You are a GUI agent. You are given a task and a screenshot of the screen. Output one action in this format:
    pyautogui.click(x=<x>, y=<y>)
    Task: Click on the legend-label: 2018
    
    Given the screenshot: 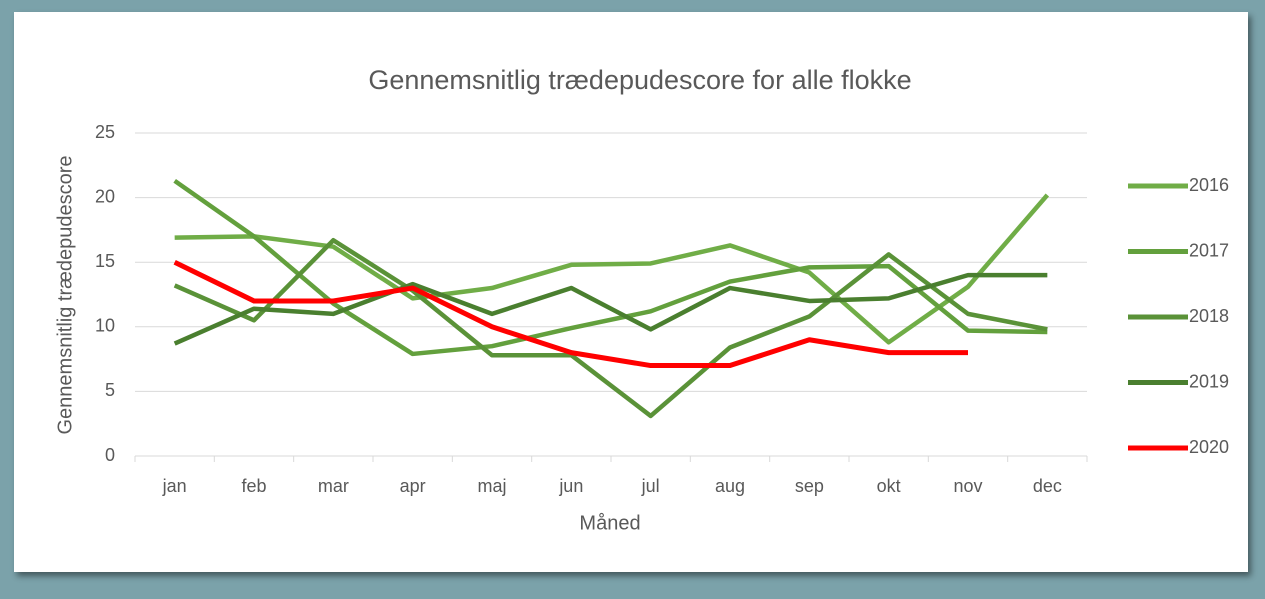 What is the action you would take?
    pyautogui.click(x=1209, y=316)
    